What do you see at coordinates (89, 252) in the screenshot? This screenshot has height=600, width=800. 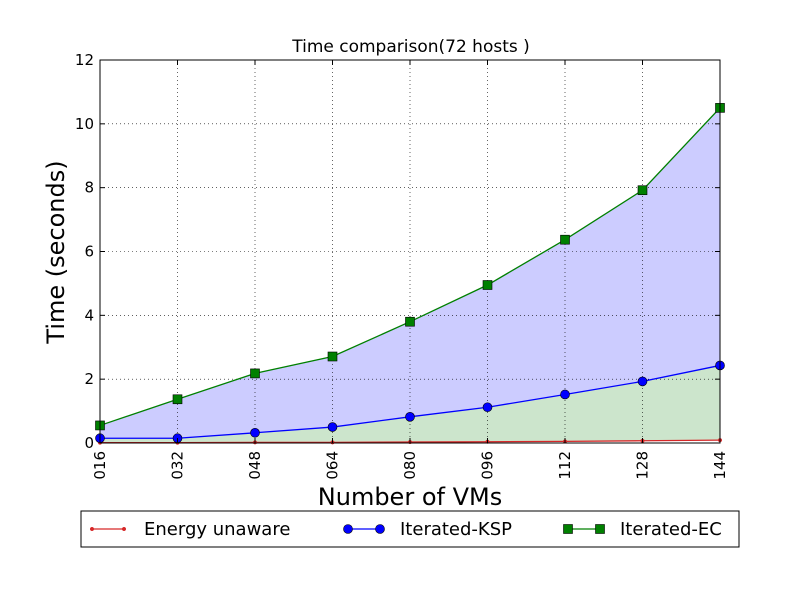 I see `y-tick-label: 6` at bounding box center [89, 252].